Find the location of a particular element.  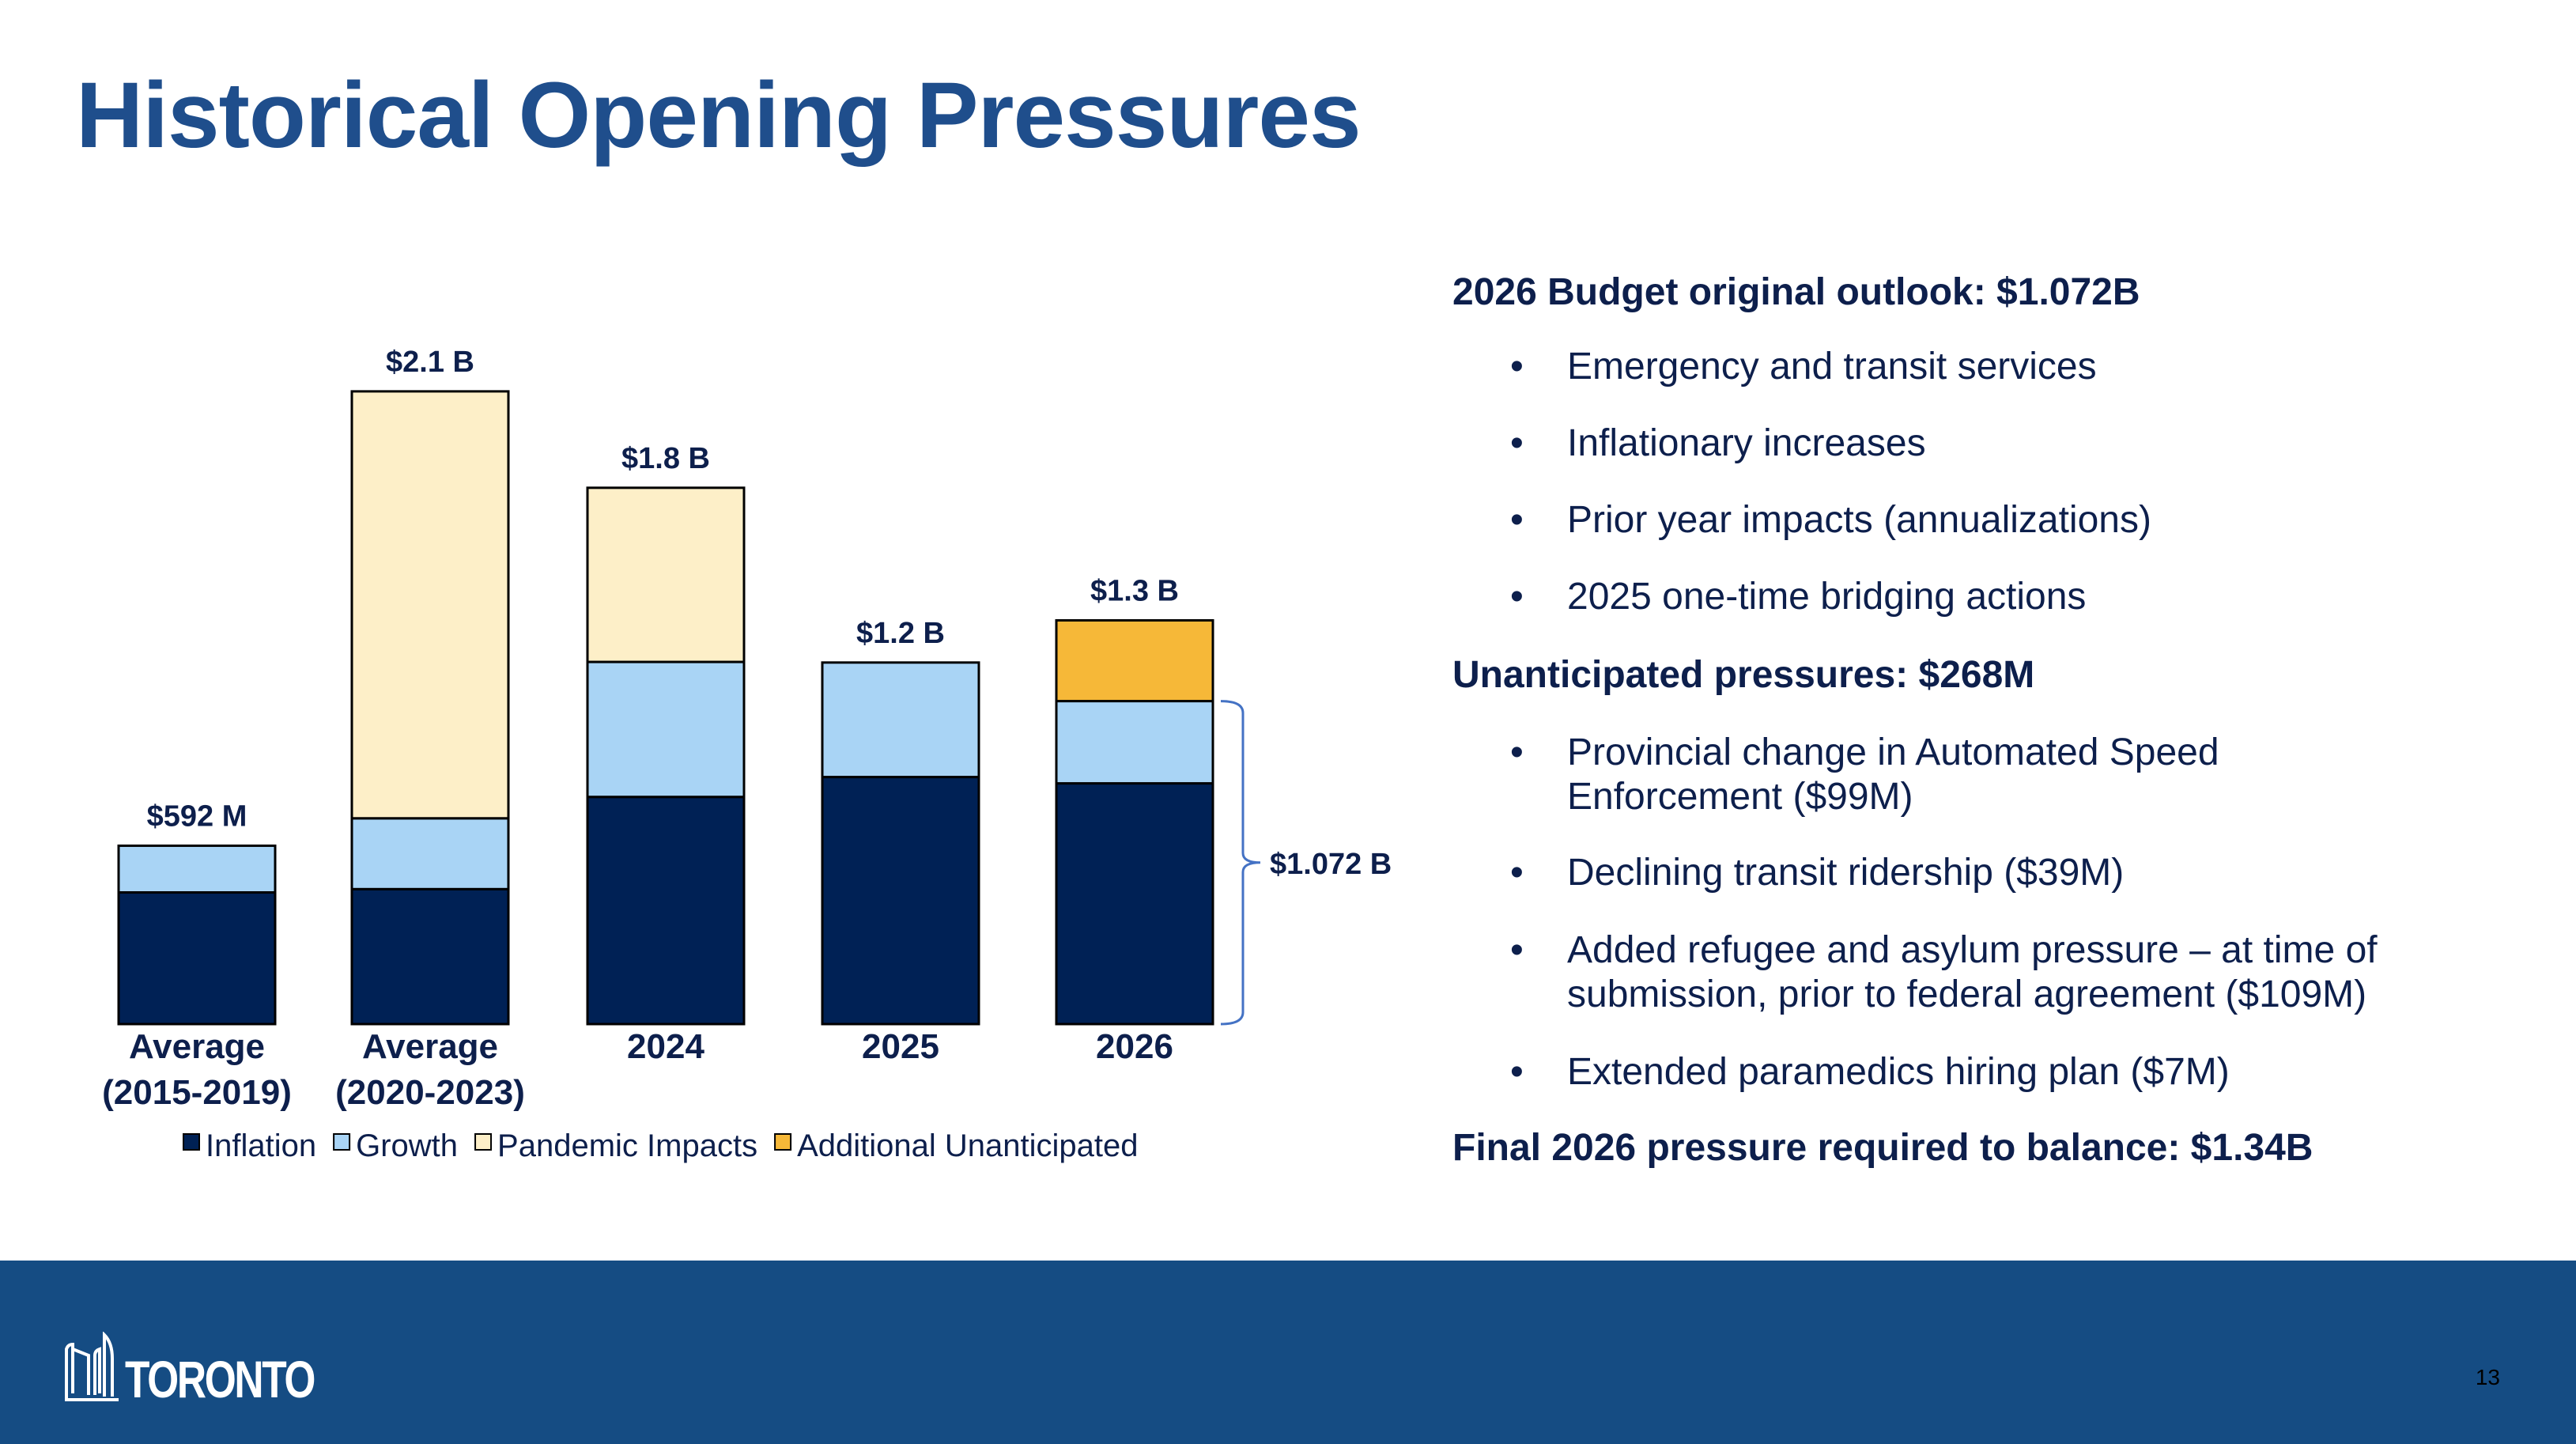

heading-original-outlook: 2026 Budget original outlook: $1.072B is located at coordinates (1796, 292).